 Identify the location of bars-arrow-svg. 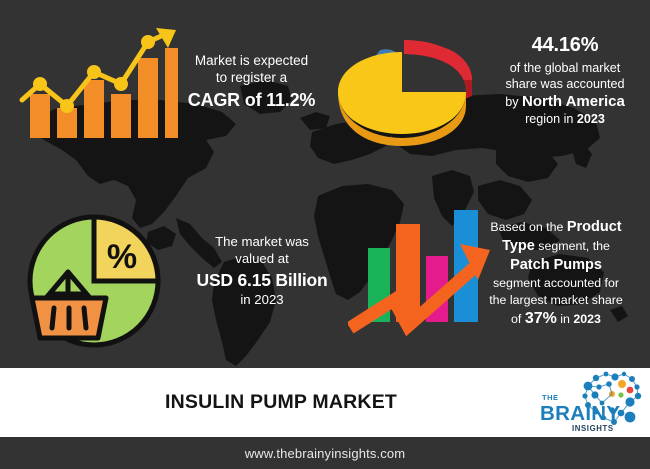
(418, 273).